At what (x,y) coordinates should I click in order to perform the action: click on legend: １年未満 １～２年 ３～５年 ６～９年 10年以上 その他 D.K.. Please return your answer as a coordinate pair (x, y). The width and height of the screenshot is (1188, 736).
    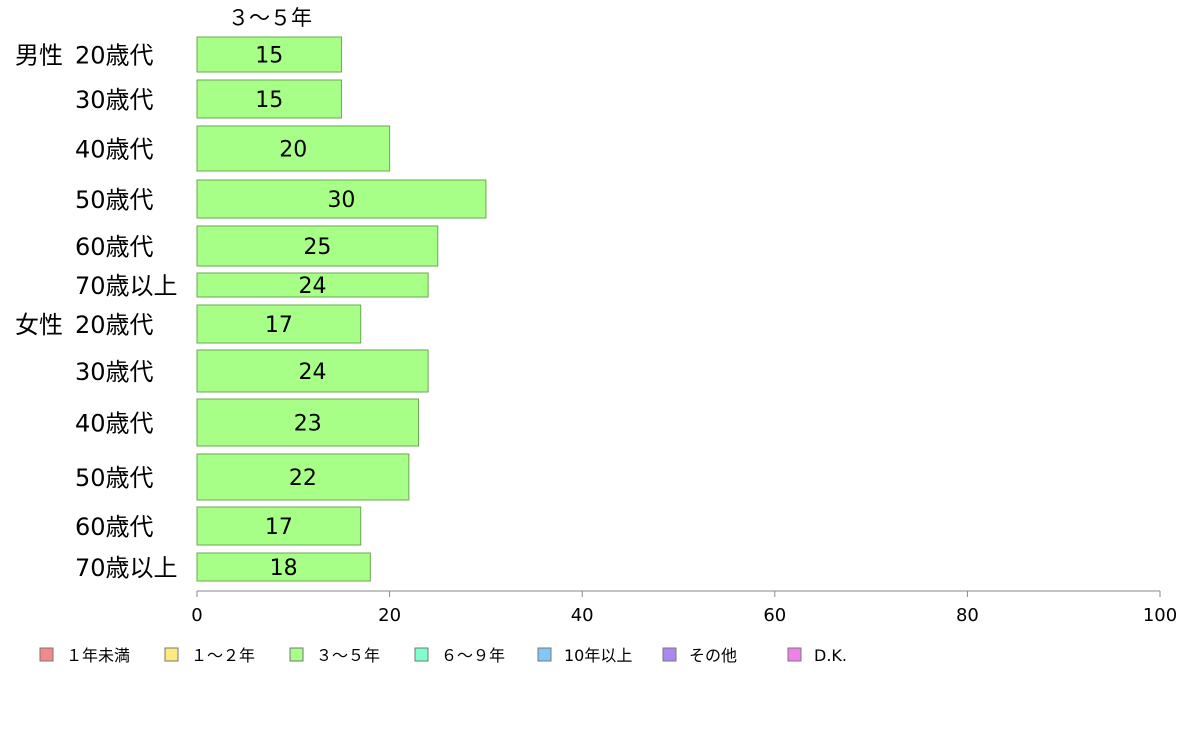
    Looking at the image, I should click on (443, 655).